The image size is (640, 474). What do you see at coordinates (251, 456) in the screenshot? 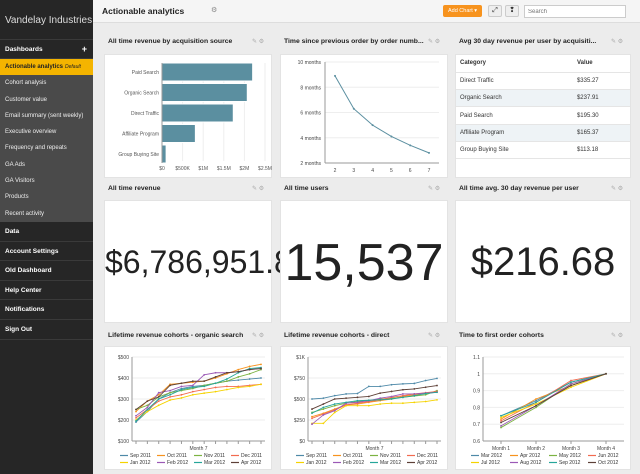
I see `legend-label: Dec 2011` at bounding box center [251, 456].